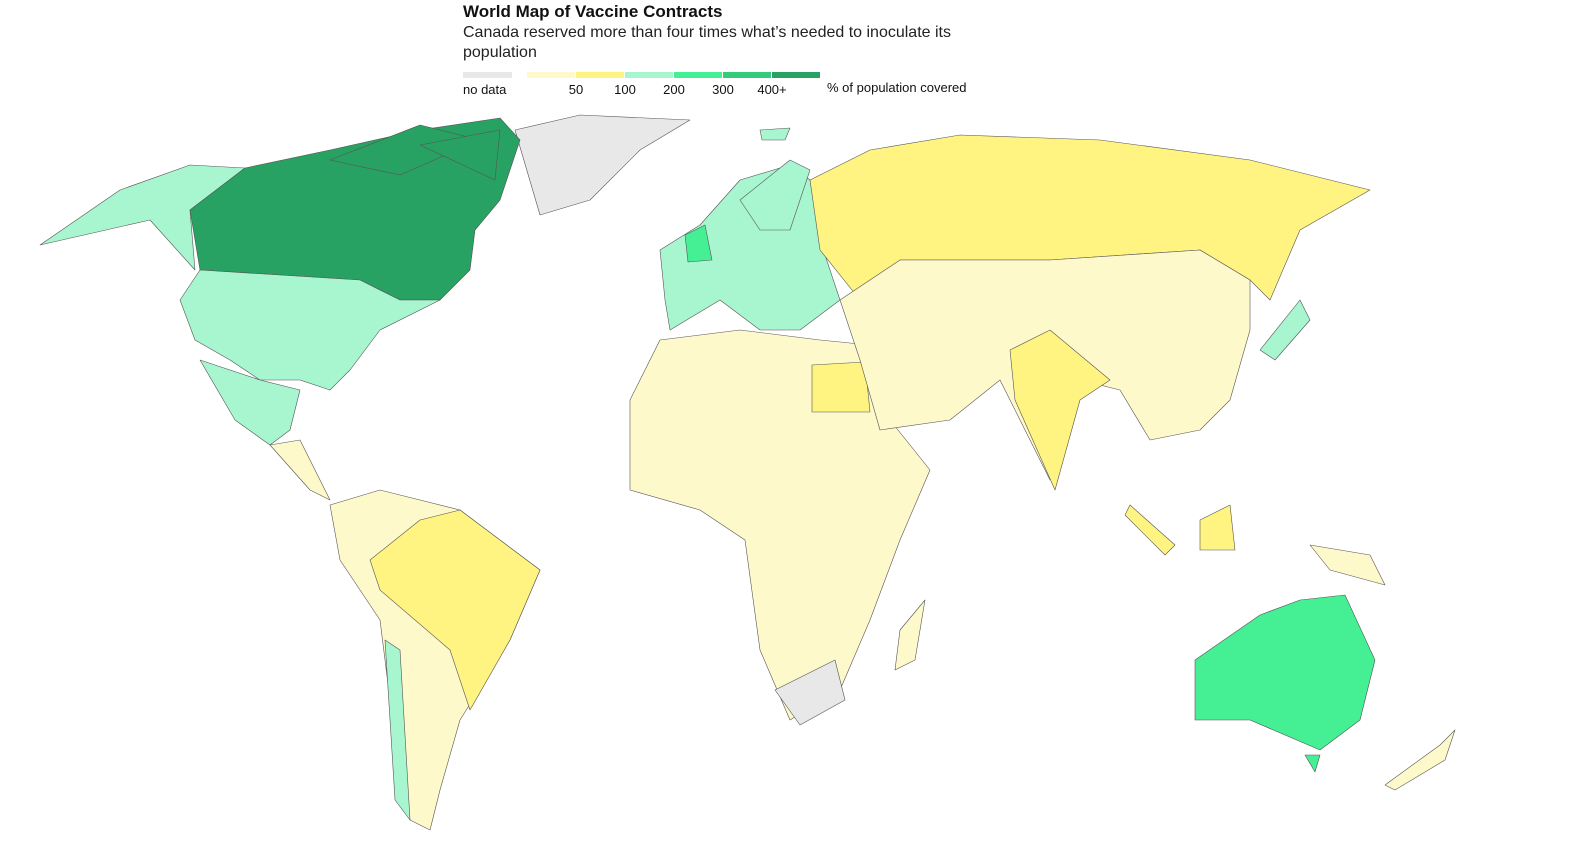  Describe the element at coordinates (1347, 565) in the screenshot. I see `new-guinea` at that location.